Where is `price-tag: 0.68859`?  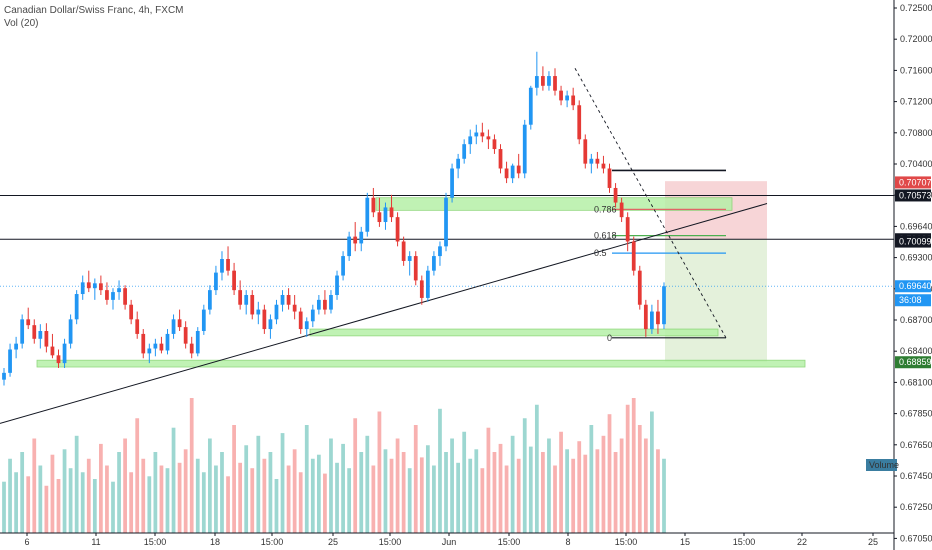
price-tag: 0.68859 is located at coordinates (913, 362).